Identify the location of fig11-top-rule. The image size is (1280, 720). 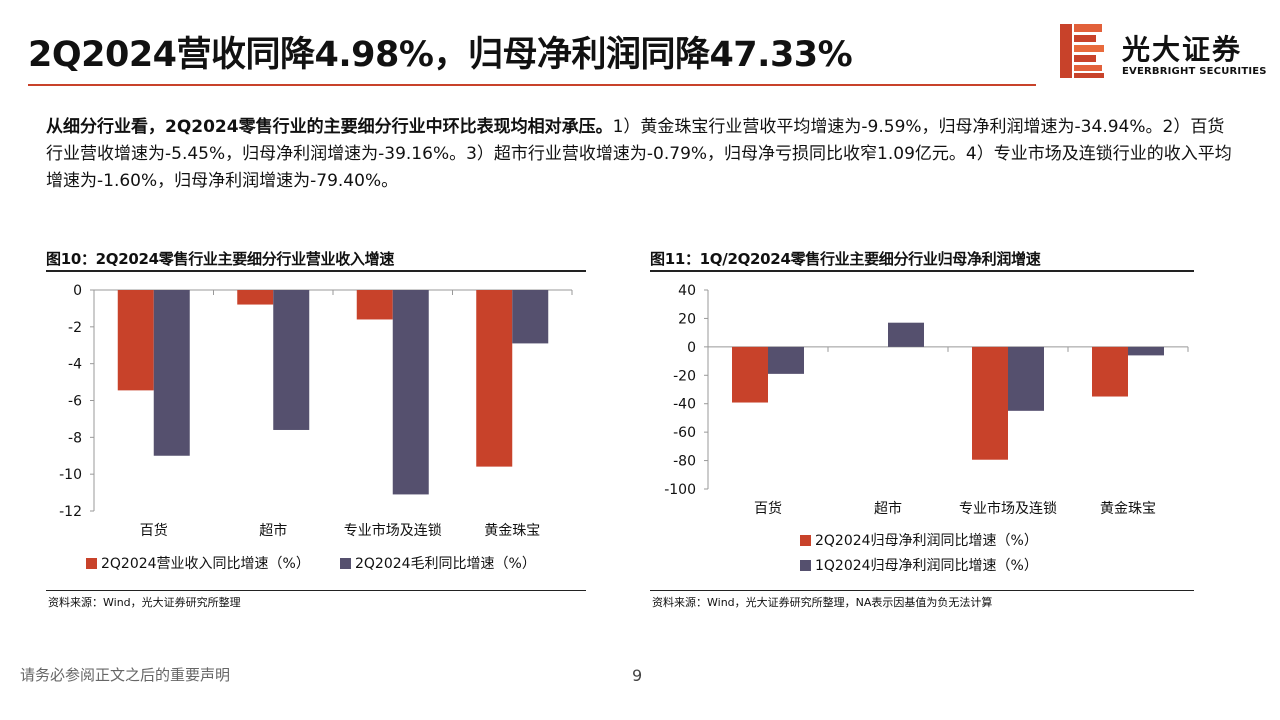
(922, 271).